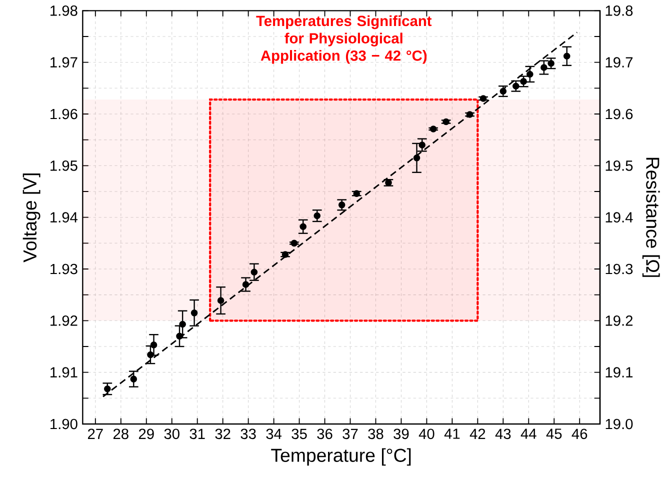 This screenshot has height=491, width=668. What do you see at coordinates (619, 114) in the screenshot?
I see `y2-tick-label: 19.6` at bounding box center [619, 114].